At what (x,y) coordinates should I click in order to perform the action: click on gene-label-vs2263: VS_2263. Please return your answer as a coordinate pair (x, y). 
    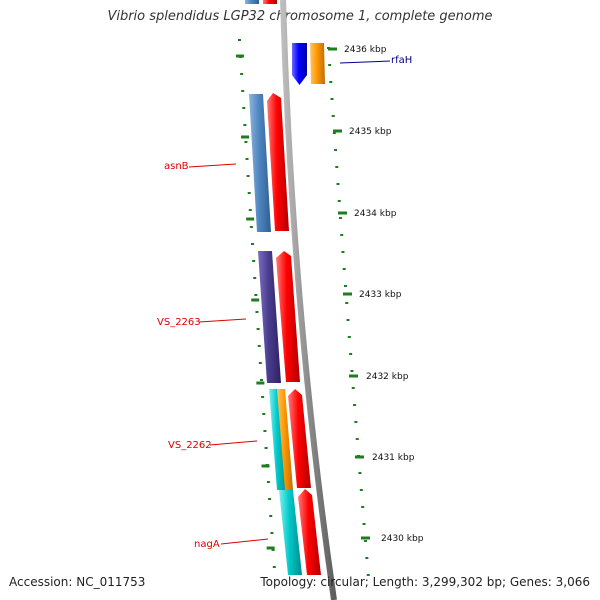
    Looking at the image, I should click on (179, 322).